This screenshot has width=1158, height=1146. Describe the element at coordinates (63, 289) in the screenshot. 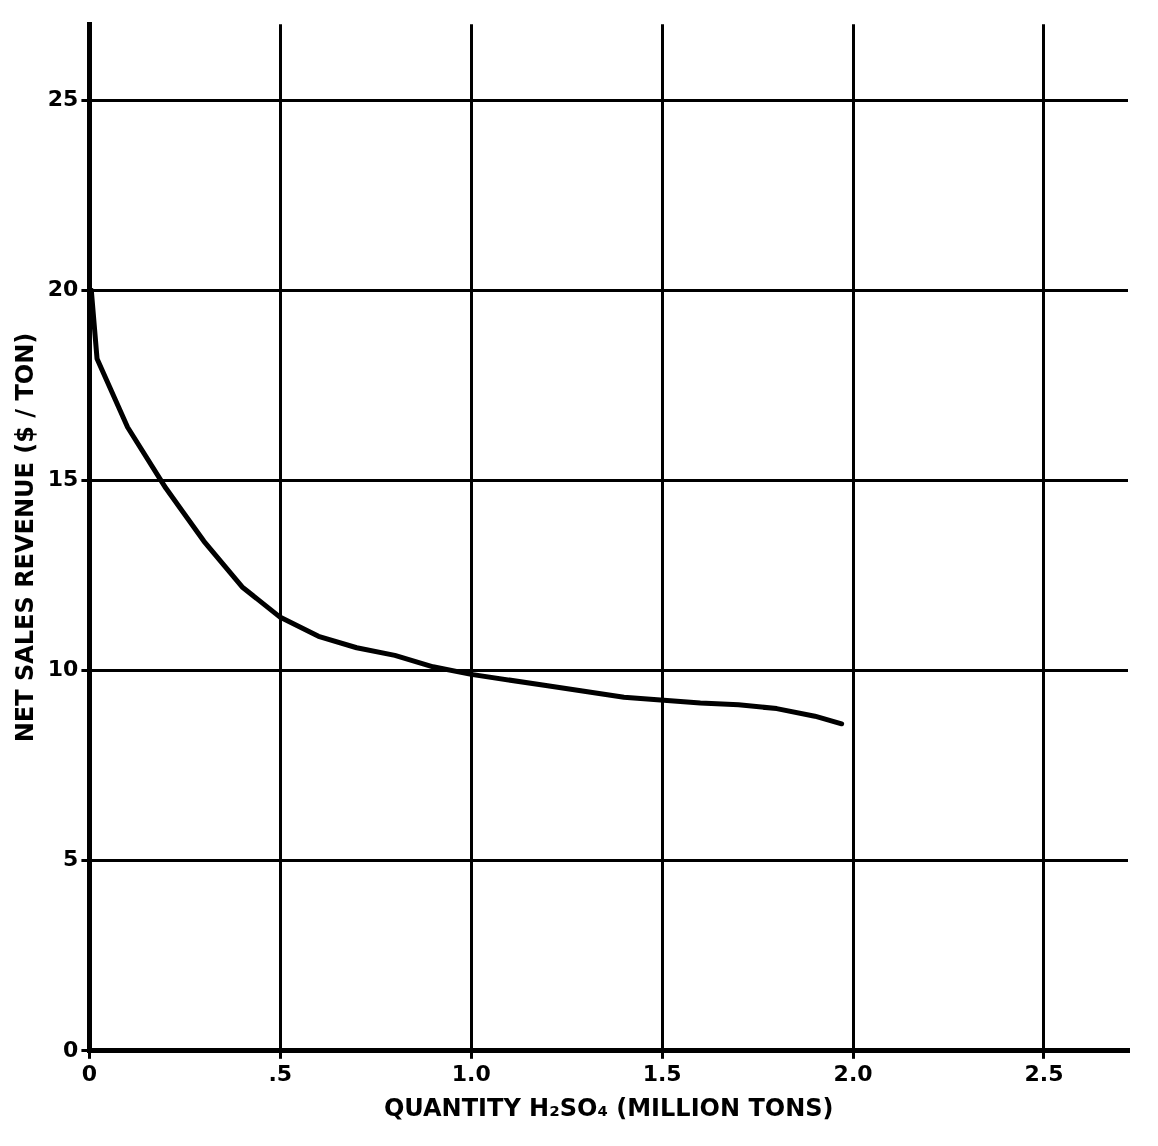

I see `y-tick-label: 20` at that location.